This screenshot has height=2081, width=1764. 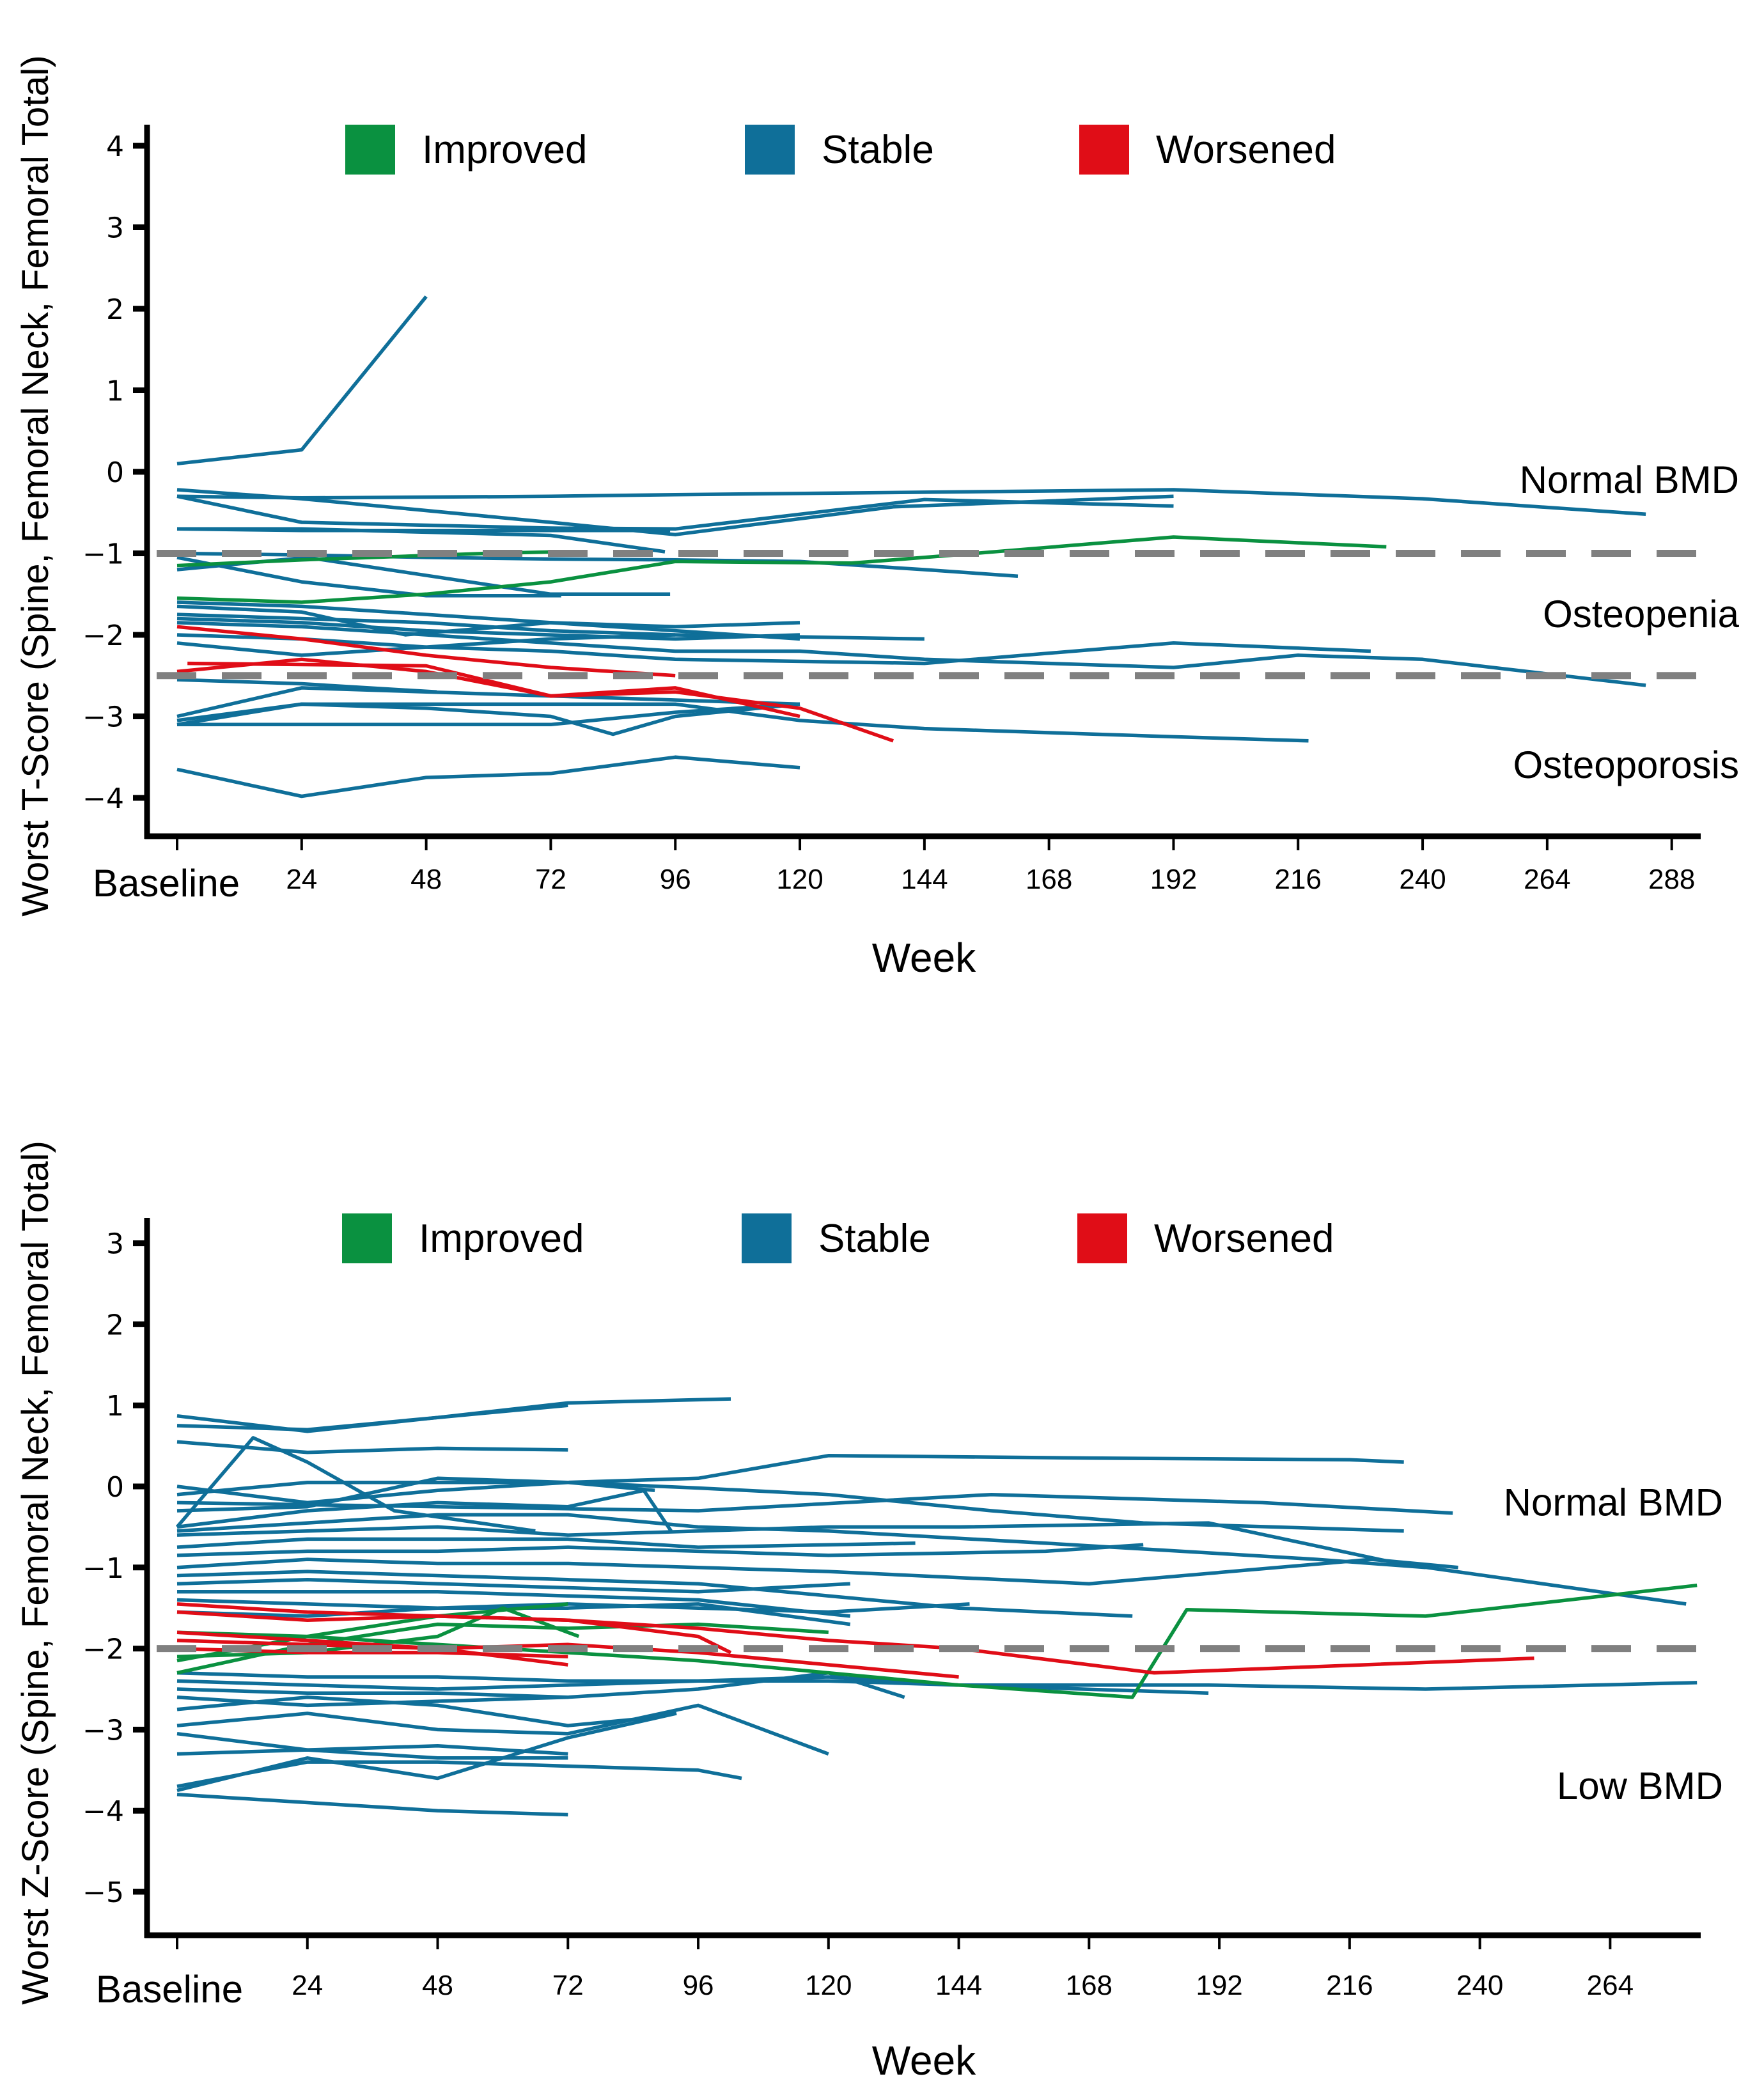 What do you see at coordinates (1671, 879) in the screenshot?
I see `x-tick-label: 288` at bounding box center [1671, 879].